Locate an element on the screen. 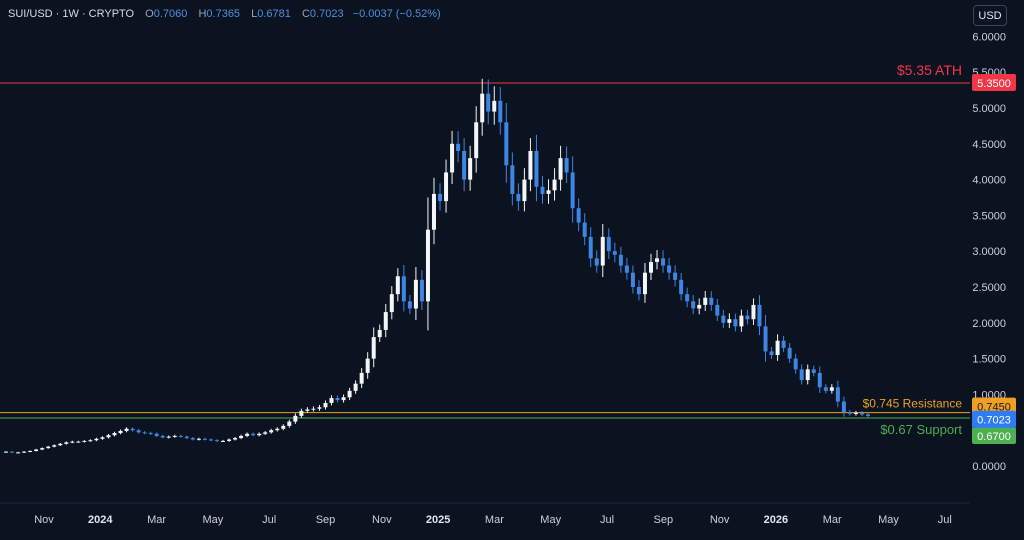 The width and height of the screenshot is (1024, 540). y-tick-label: 4.5000 is located at coordinates (989, 145).